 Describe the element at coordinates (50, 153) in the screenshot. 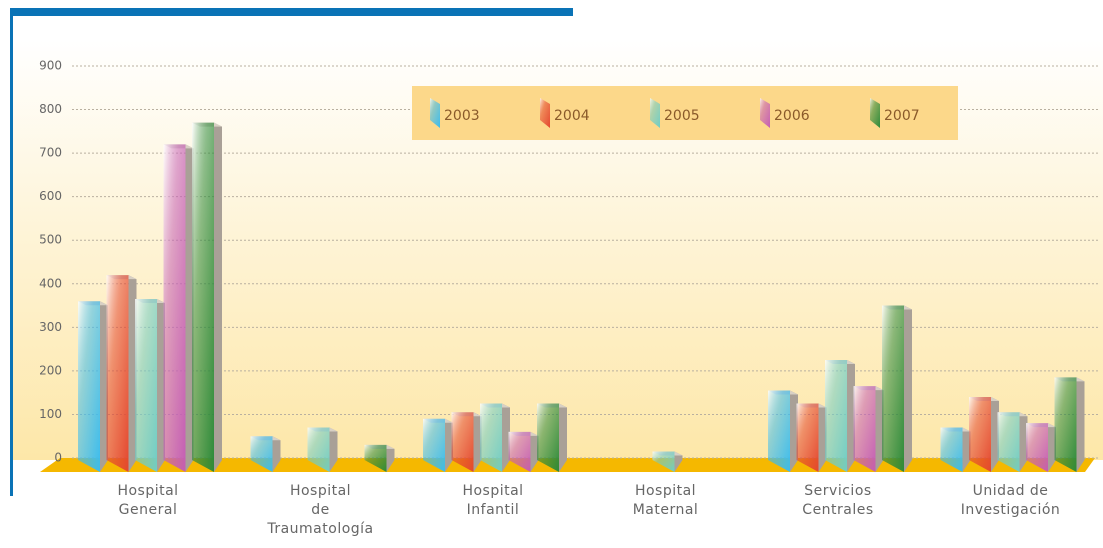

I see `y-tick-label: 700` at that location.